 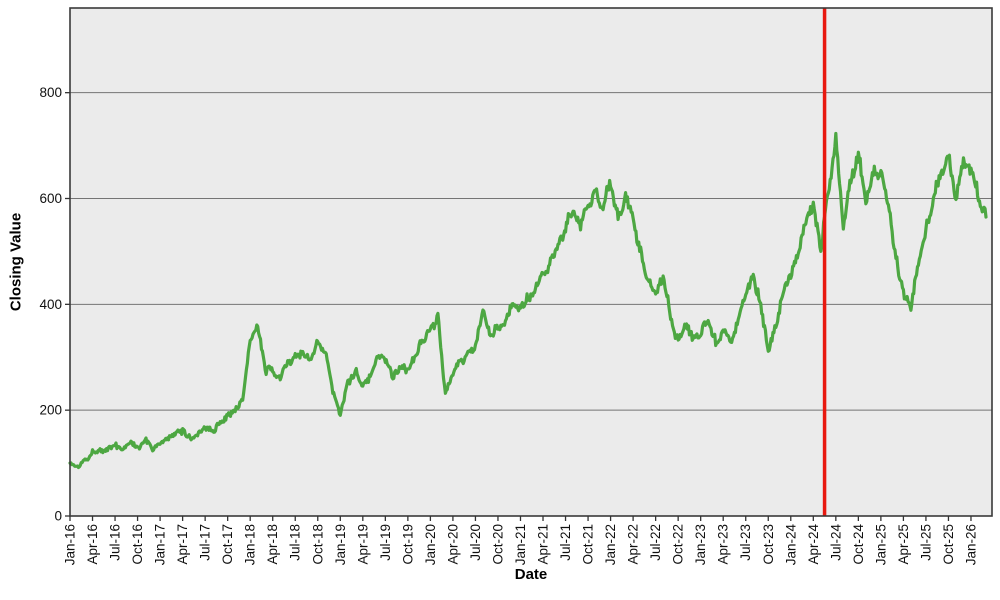 I want to click on x-tick-label: Oct-18, so click(x=317, y=544).